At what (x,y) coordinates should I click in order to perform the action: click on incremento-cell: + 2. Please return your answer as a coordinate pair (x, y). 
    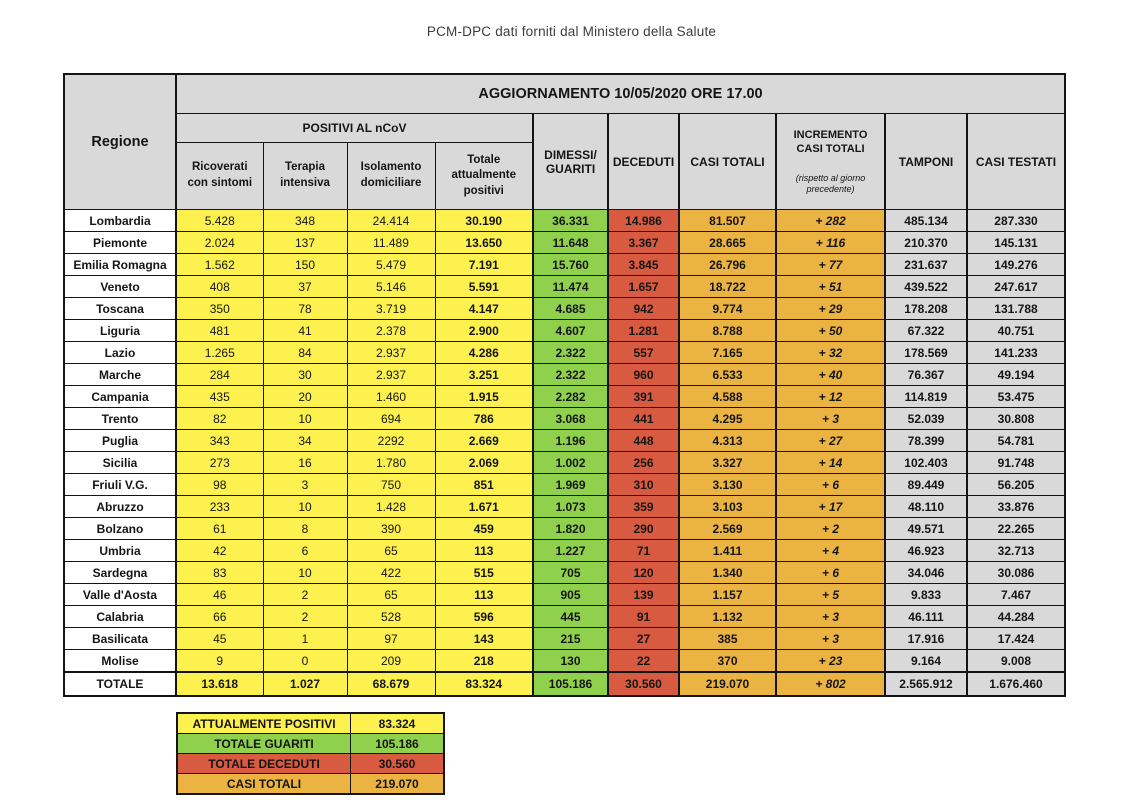
    Looking at the image, I should click on (830, 529).